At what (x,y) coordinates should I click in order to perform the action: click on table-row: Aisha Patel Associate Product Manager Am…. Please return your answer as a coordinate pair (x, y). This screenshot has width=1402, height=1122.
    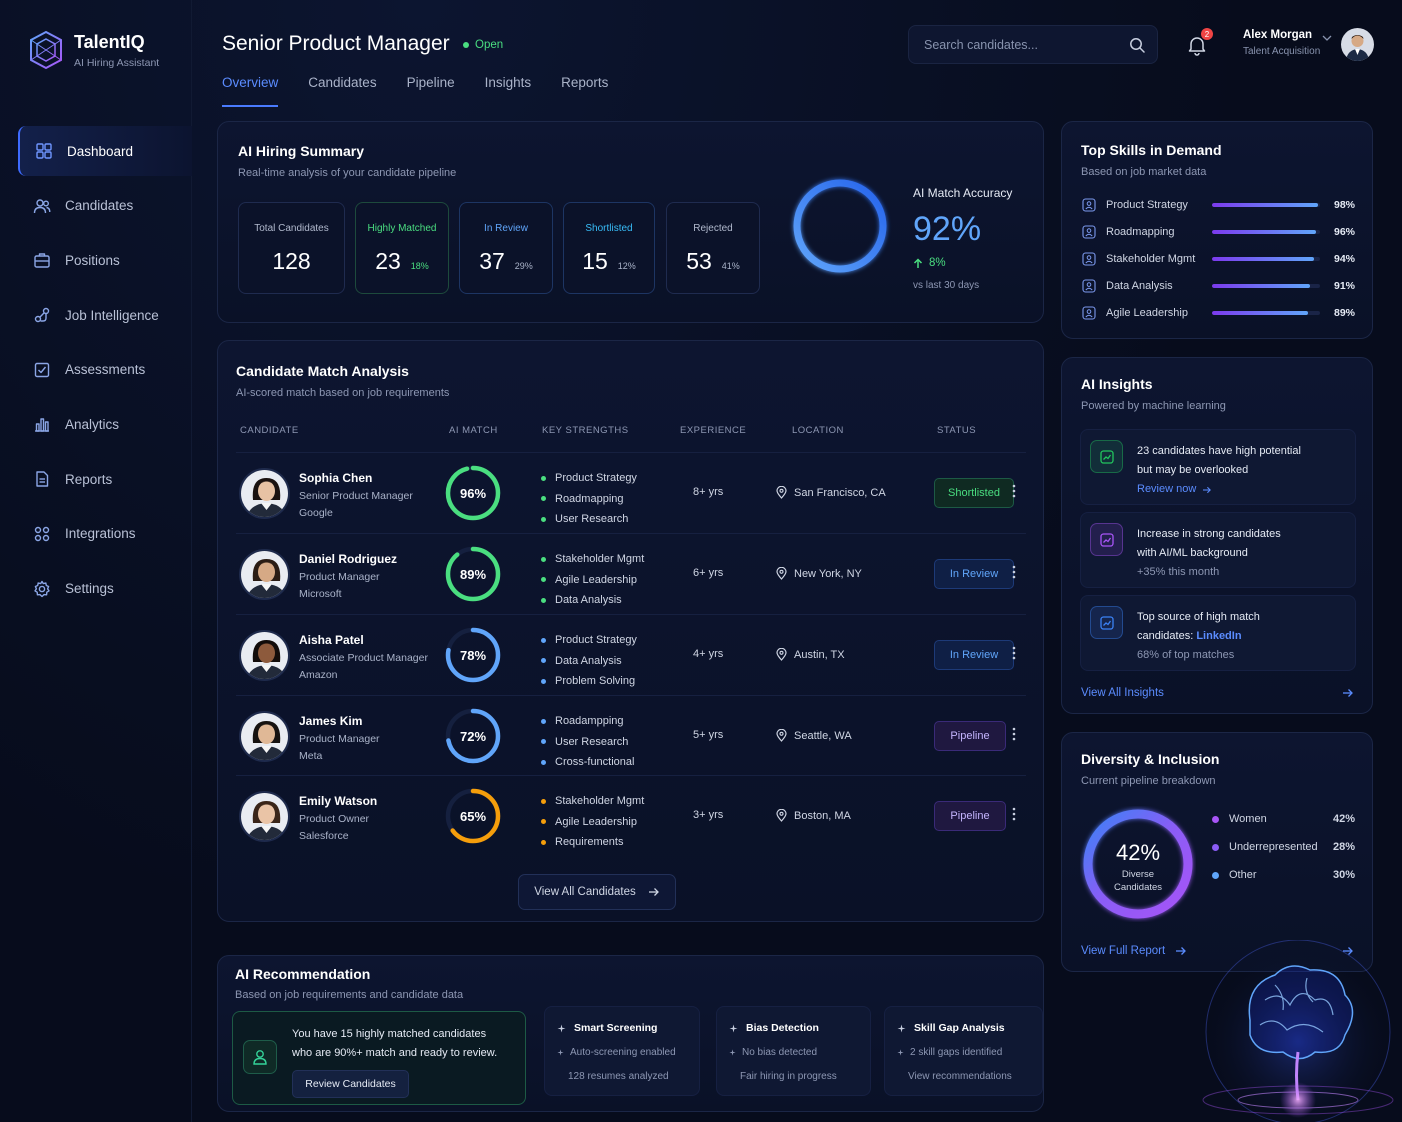
    Looking at the image, I should click on (631, 654).